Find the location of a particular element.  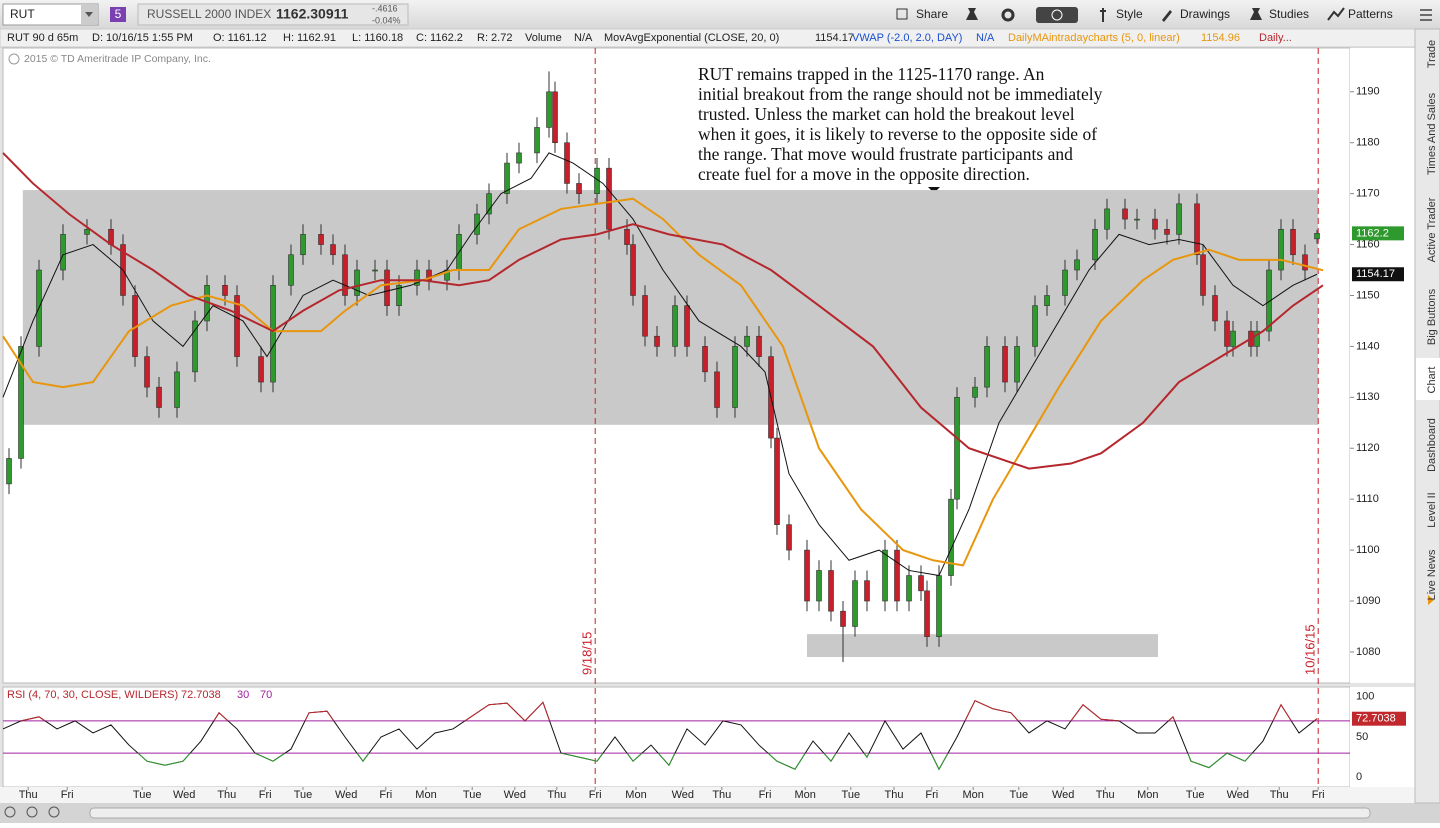

copyright: 2015 © TD Ameritrade IP Company, Inc. is located at coordinates (117, 59).